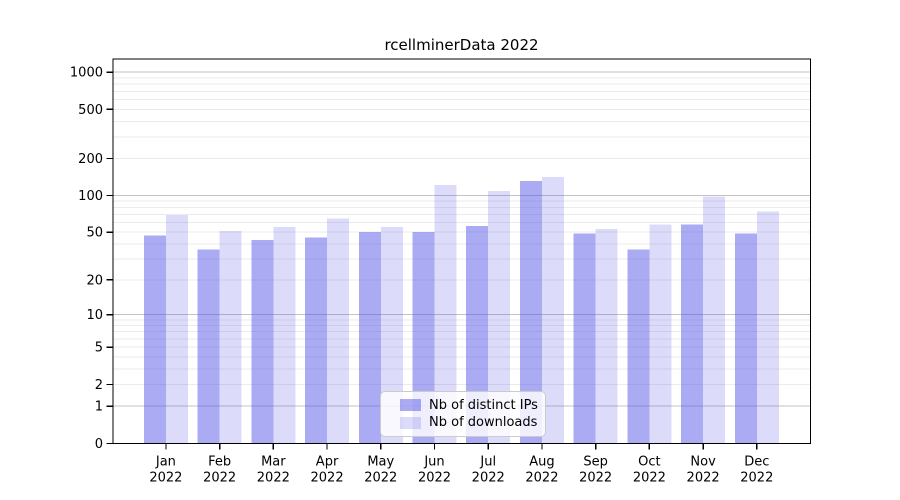 This screenshot has height=500, width=900. I want to click on bar-distinct-ips-dec, so click(745, 338).